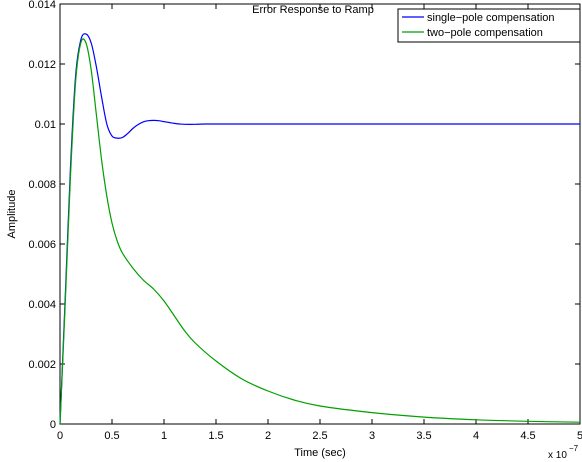 The width and height of the screenshot is (582, 462). What do you see at coordinates (42, 185) in the screenshot?
I see `y-tick-label: 0.008` at bounding box center [42, 185].